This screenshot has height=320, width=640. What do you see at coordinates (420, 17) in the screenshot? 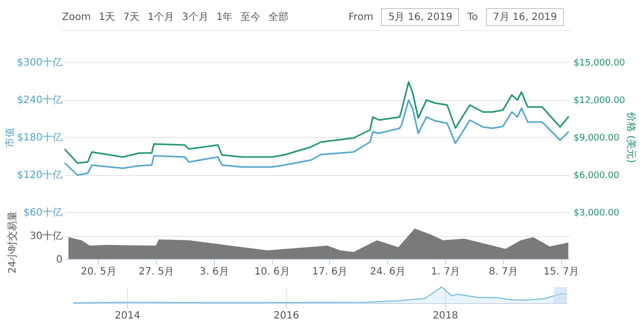
I see `text: 5月 16, 2019` at bounding box center [420, 17].